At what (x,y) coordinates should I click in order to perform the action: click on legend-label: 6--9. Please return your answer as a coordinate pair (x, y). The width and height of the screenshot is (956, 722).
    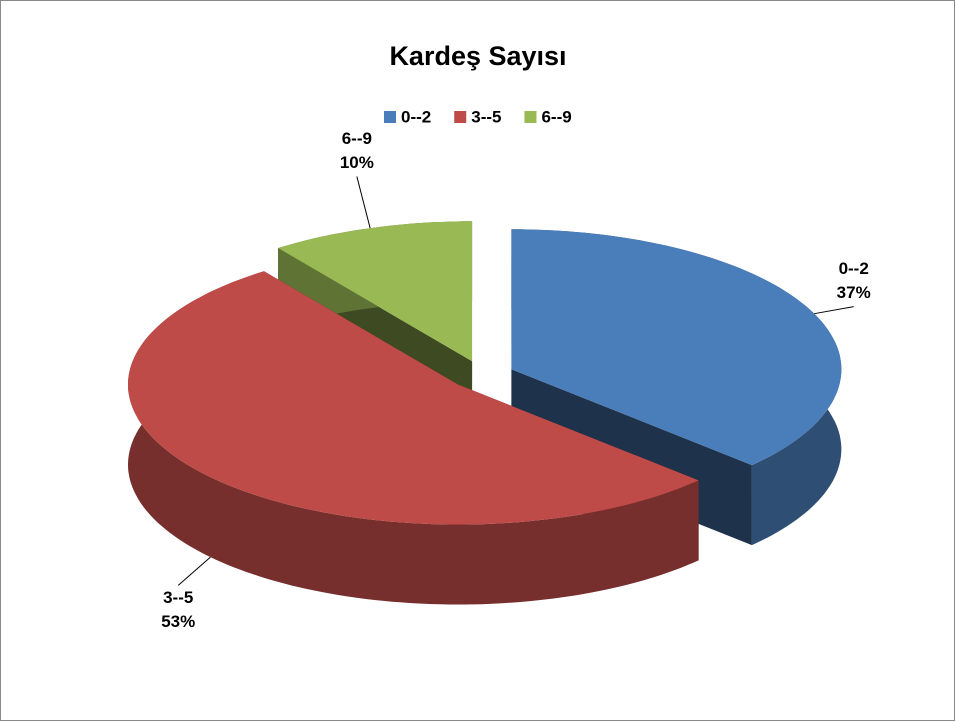
    Looking at the image, I should click on (556, 116).